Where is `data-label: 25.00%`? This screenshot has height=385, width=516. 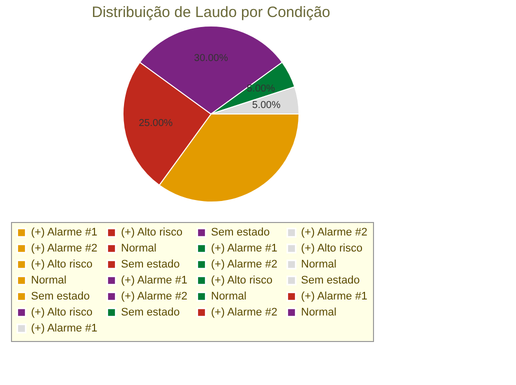 data-label: 25.00% is located at coordinates (155, 123).